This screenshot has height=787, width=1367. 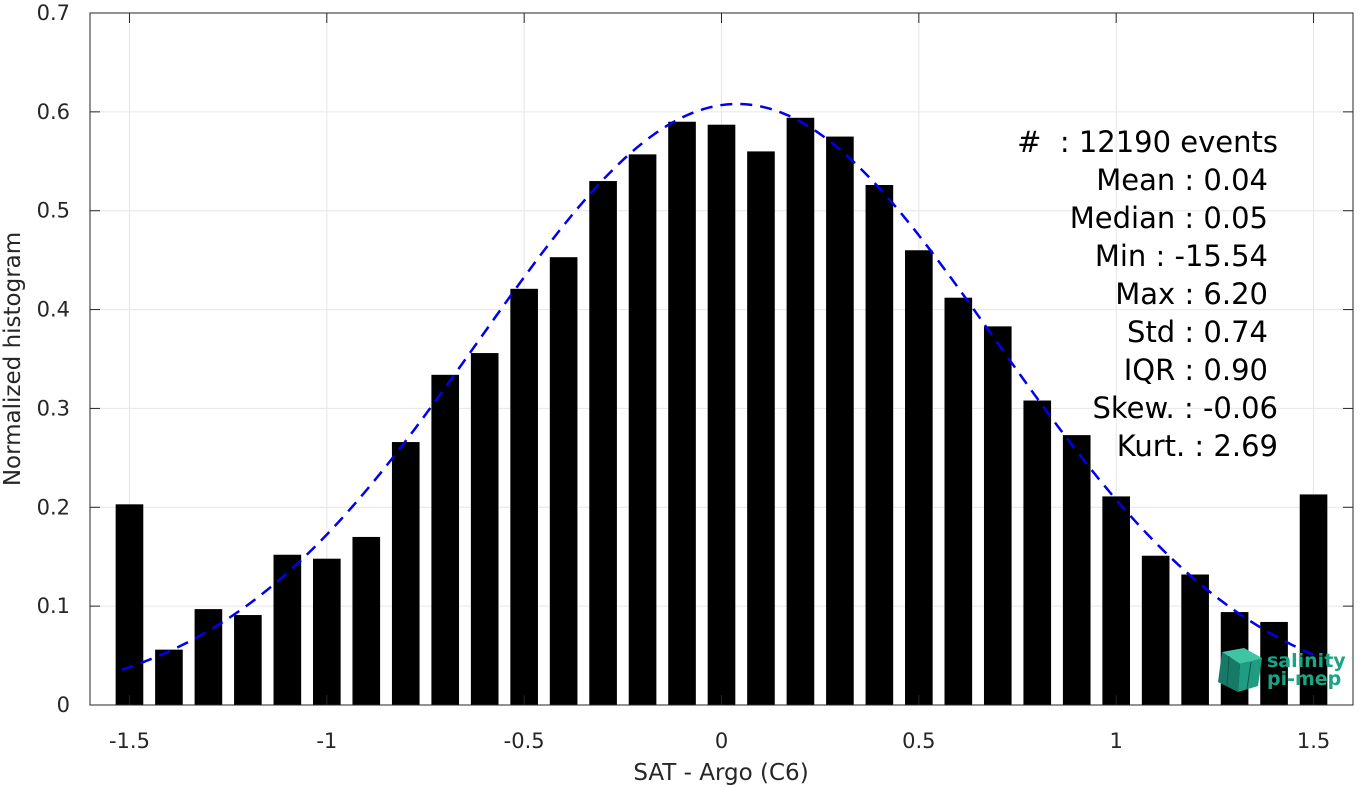 I want to click on stats-min: Min : -15.54, so click(x=1181, y=256).